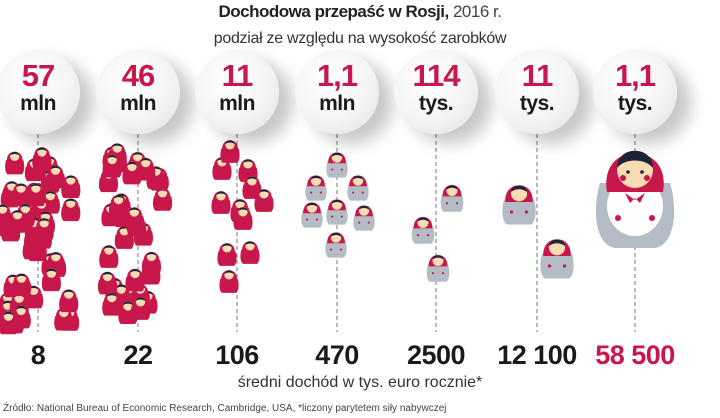 This screenshot has width=720, height=418. What do you see at coordinates (138, 355) in the screenshot?
I see `income-label: 22` at bounding box center [138, 355].